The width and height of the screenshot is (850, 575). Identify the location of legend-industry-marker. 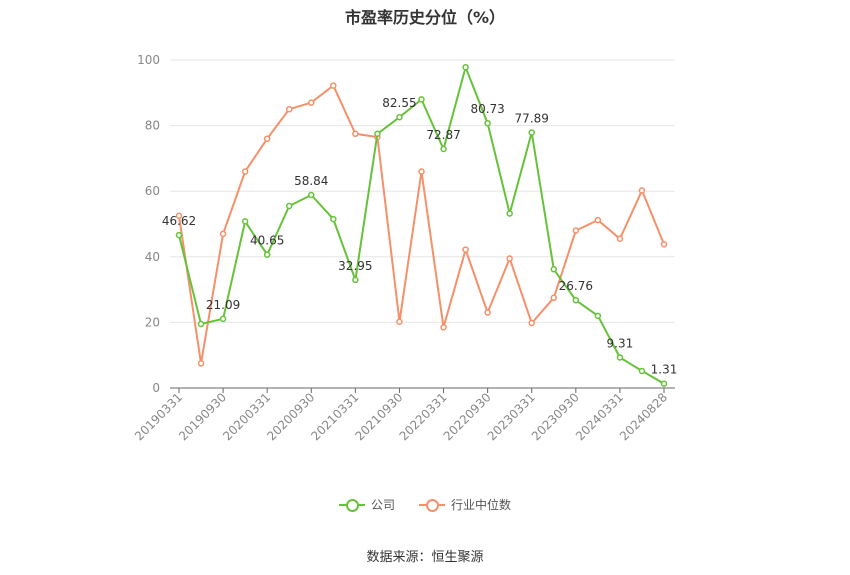
(432, 505).